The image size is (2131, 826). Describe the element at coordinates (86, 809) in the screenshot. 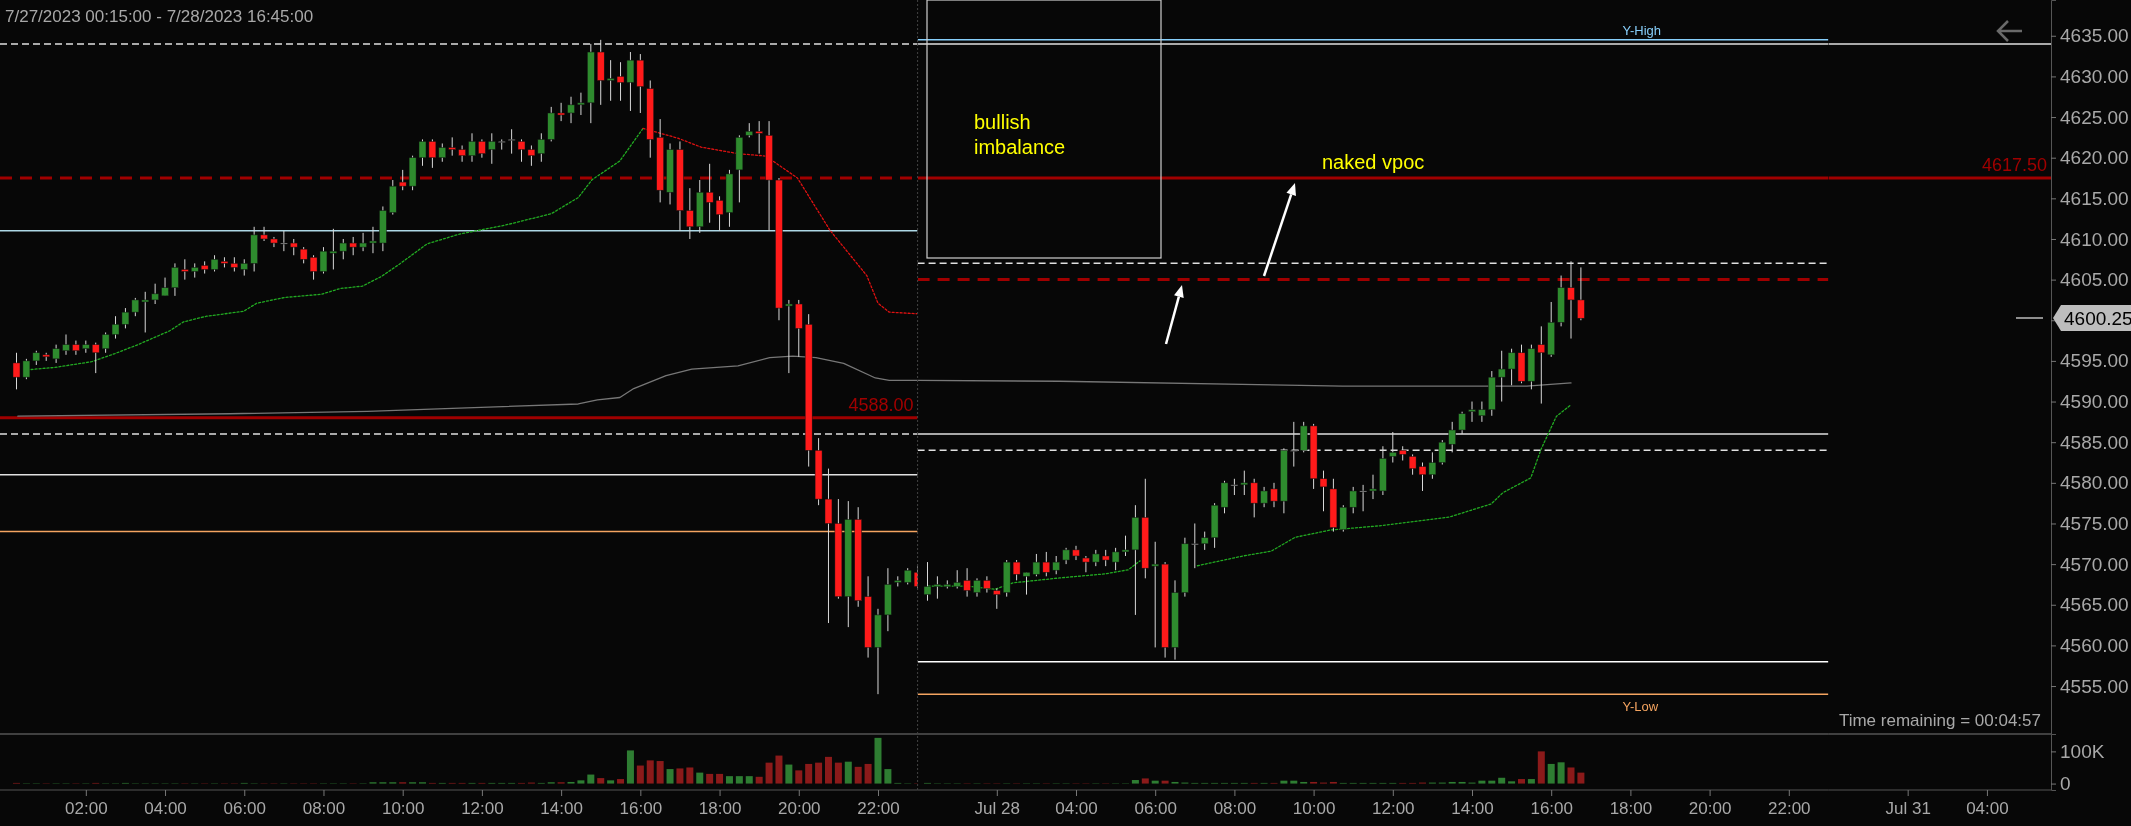

I see `x-tick-label: 02:00` at that location.